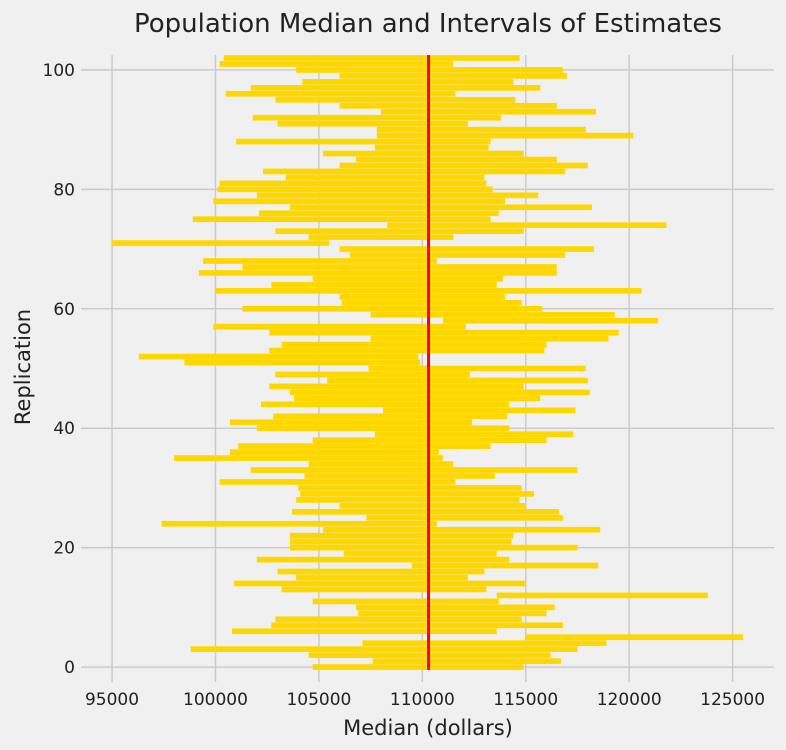 The image size is (786, 750). I want to click on y-axis-label: Replication, so click(23, 367).